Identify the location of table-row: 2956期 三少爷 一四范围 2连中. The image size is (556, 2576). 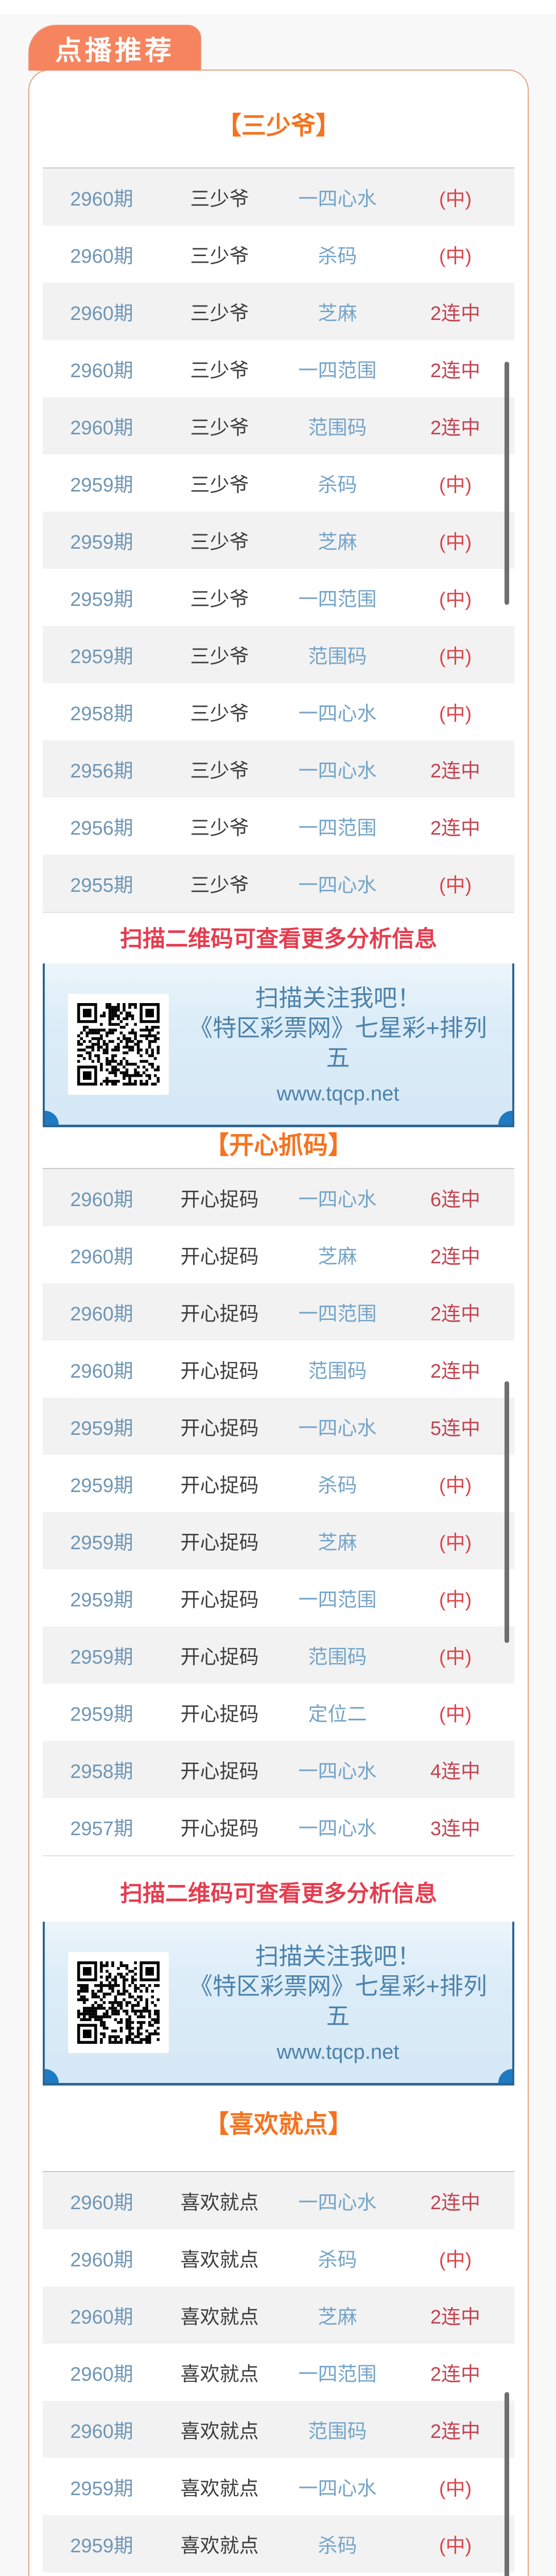
(278, 826).